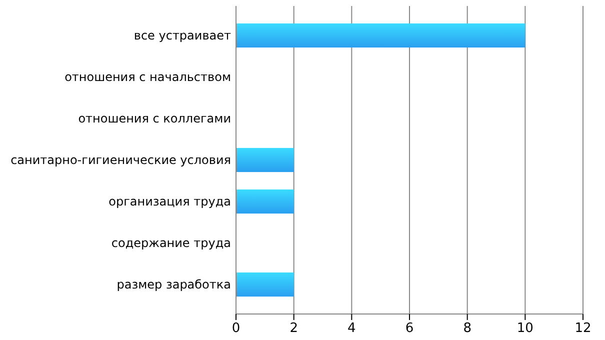 The image size is (605, 340). I want to click on y-tick-label: отношения с коллегами, so click(154, 118).